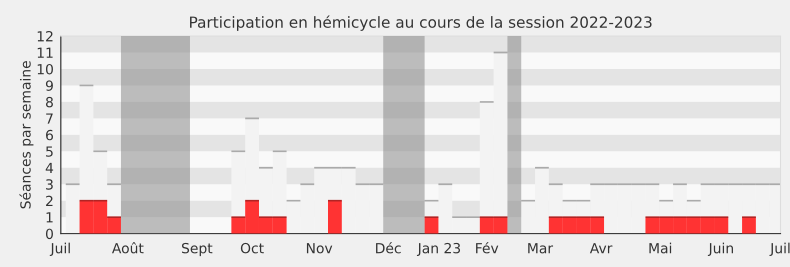 The width and height of the screenshot is (790, 267). What do you see at coordinates (421, 23) in the screenshot?
I see `chart-title: Participation en hémicycle au cours de la session 2022-2023` at bounding box center [421, 23].